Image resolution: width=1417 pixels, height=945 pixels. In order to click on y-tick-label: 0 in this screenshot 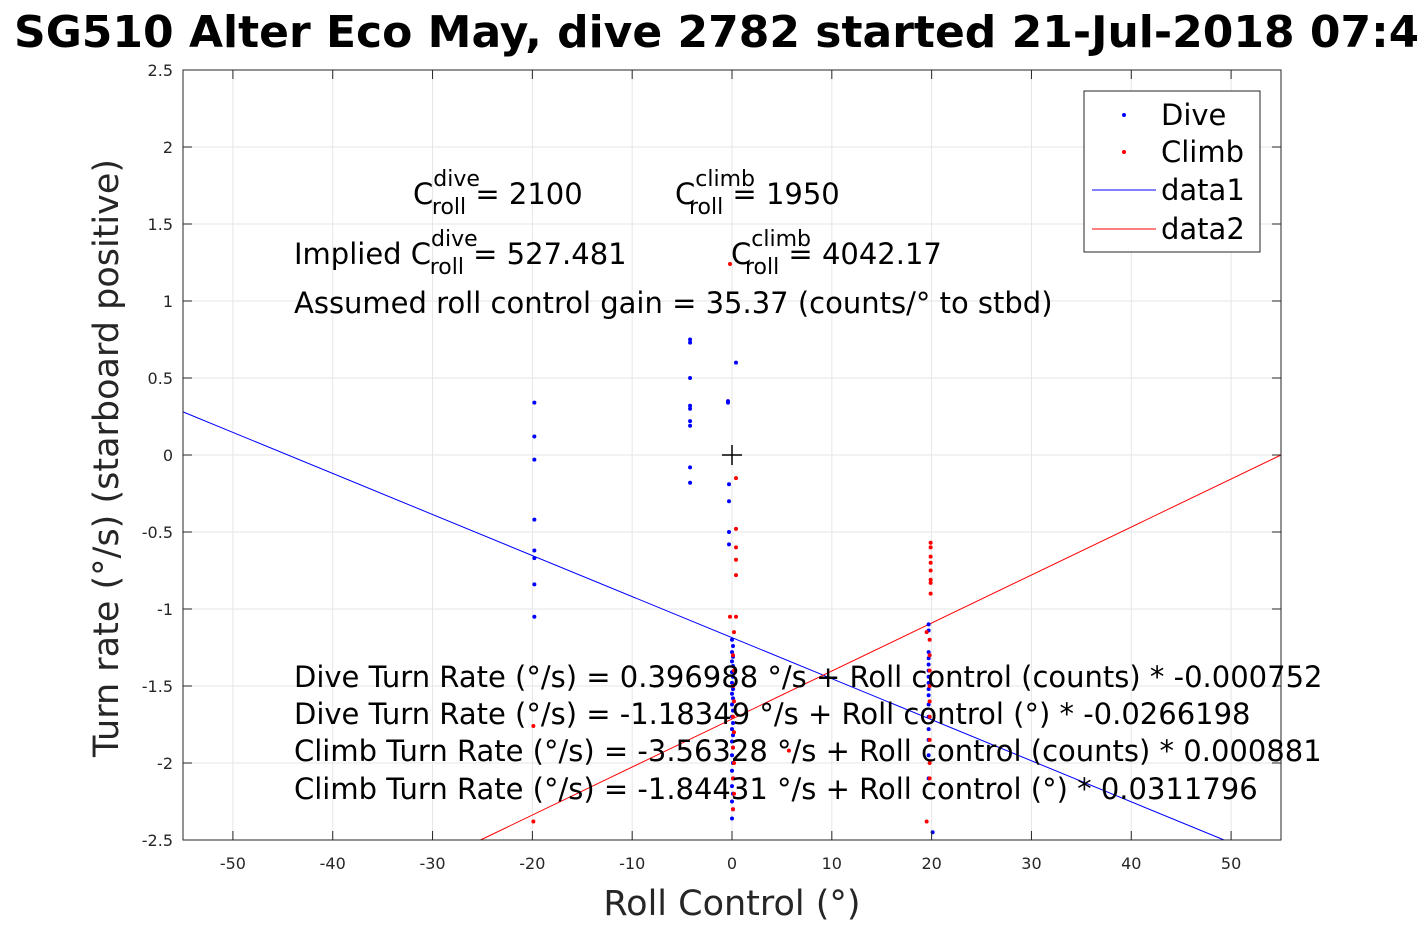, I will do `click(168, 455)`.